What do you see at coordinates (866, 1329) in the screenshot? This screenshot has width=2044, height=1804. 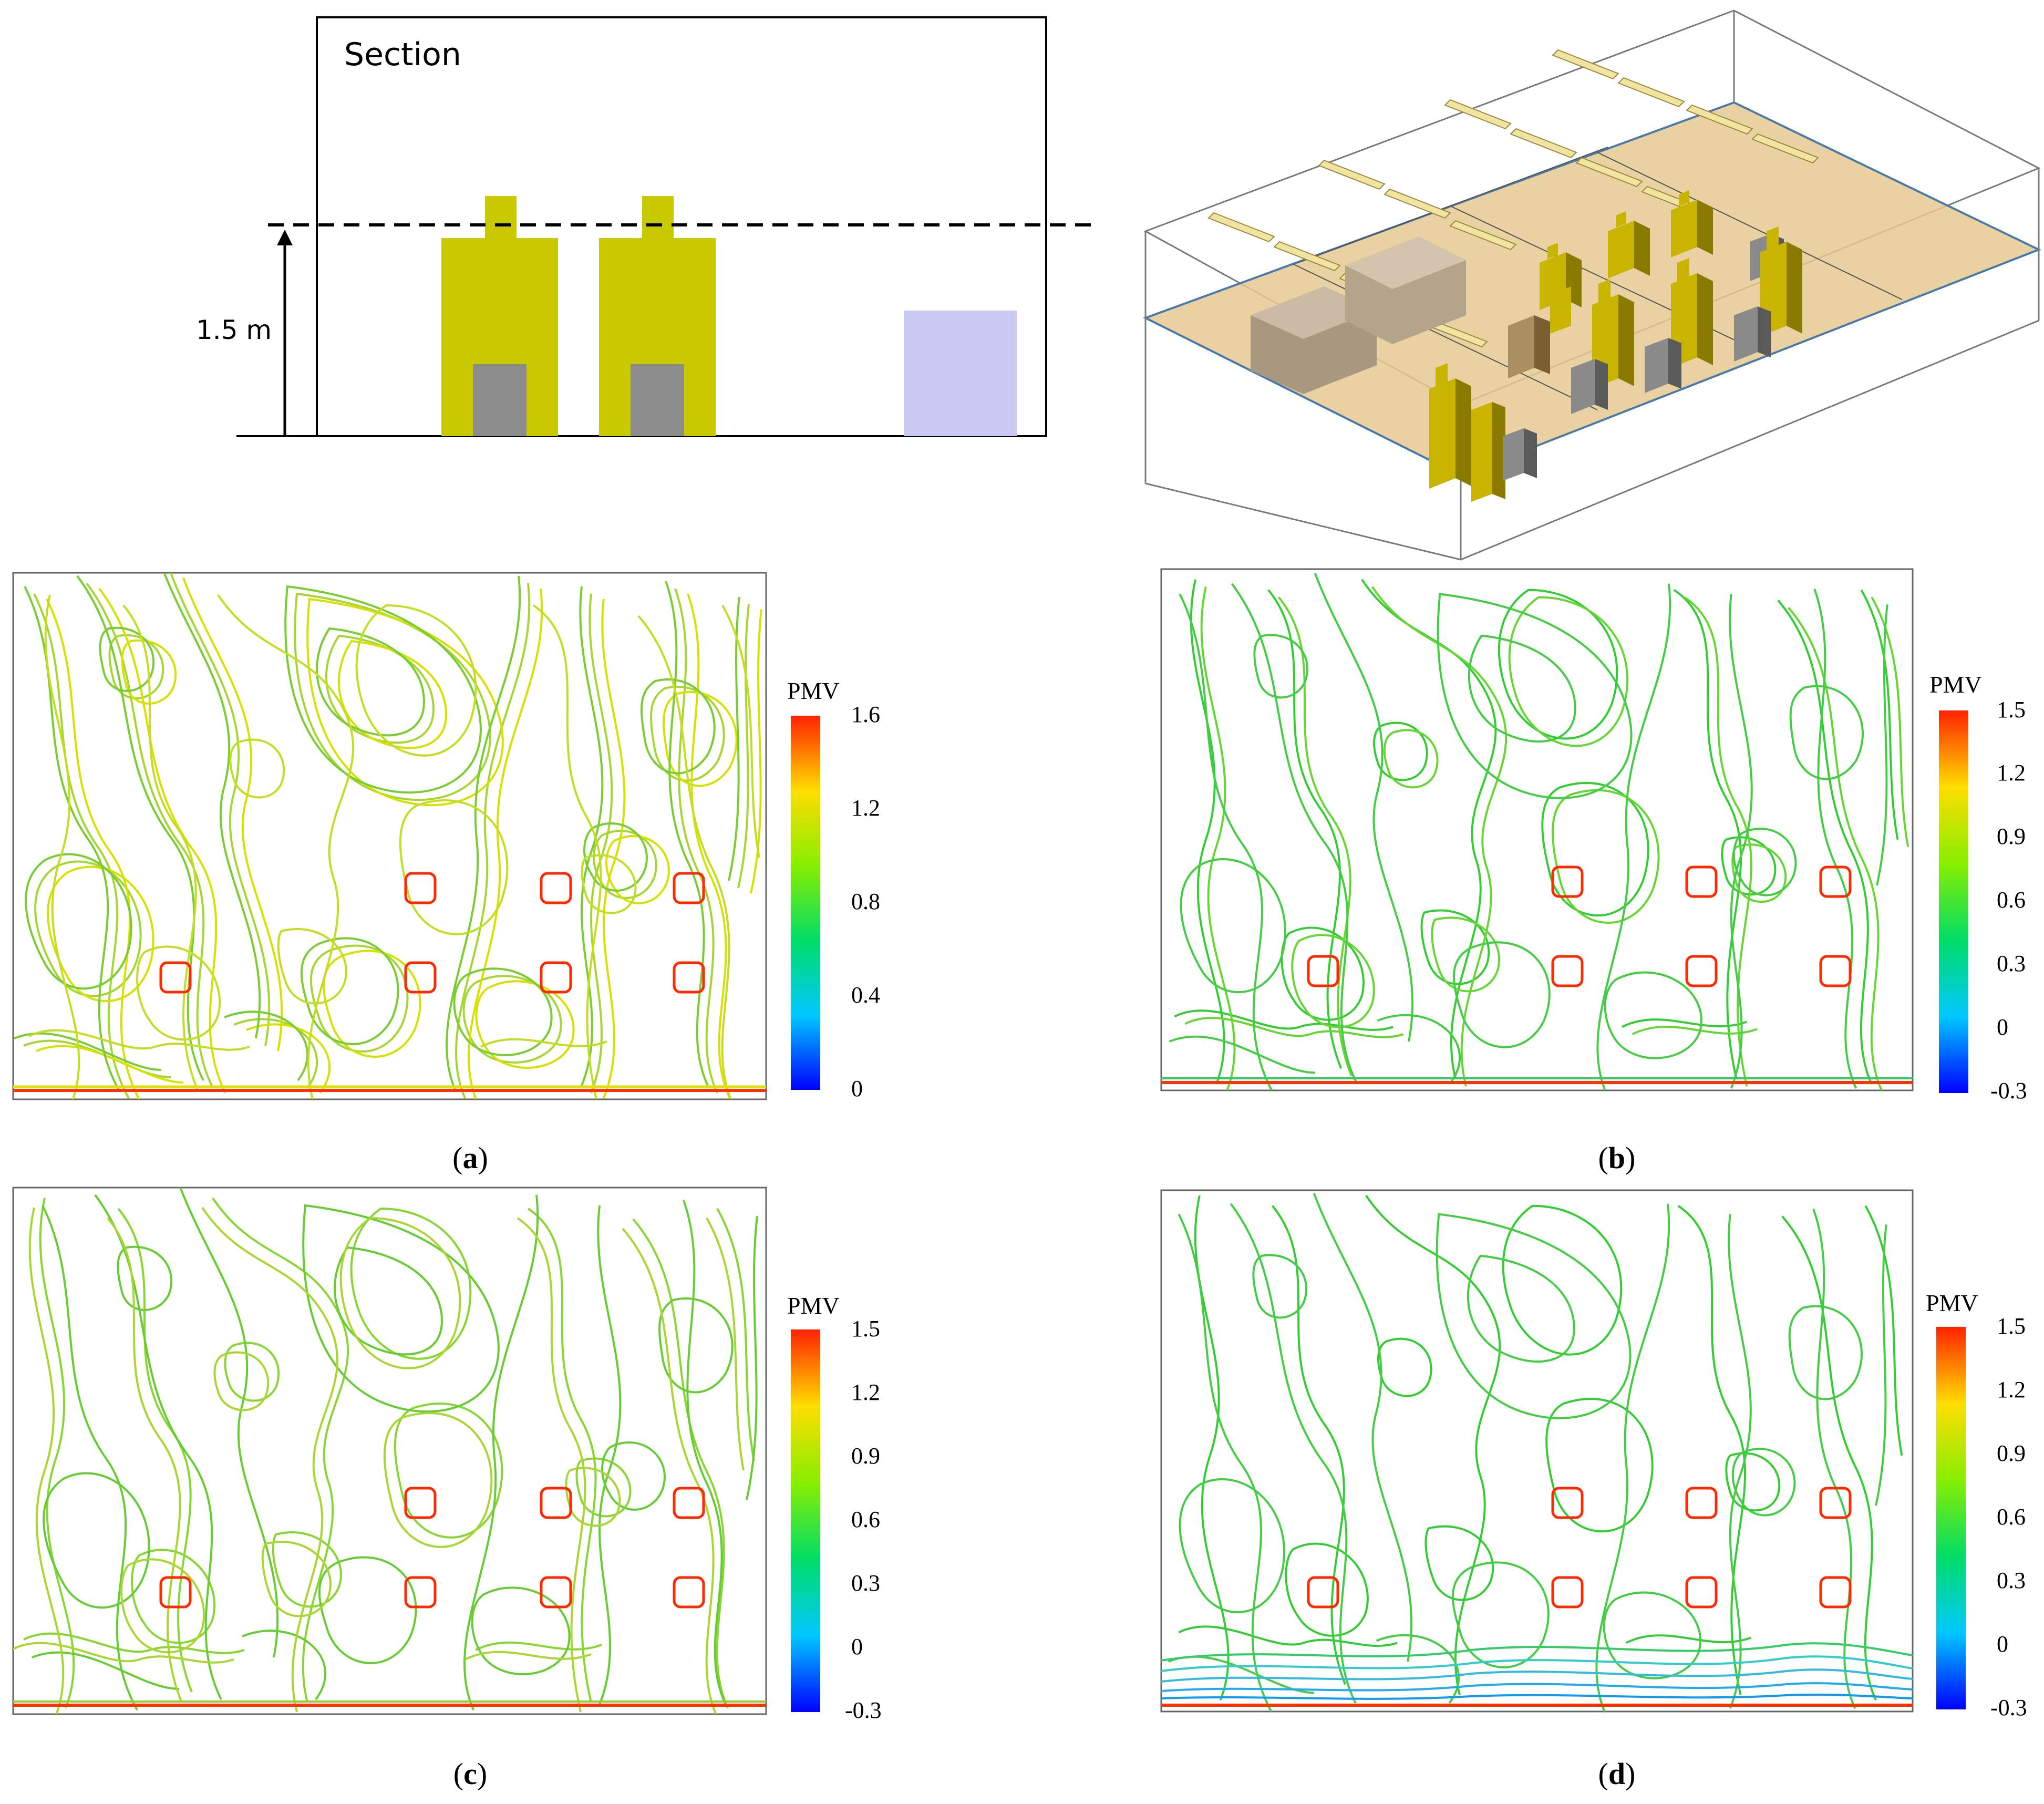 I see `colorbar-tick-c-0: 1.5` at bounding box center [866, 1329].